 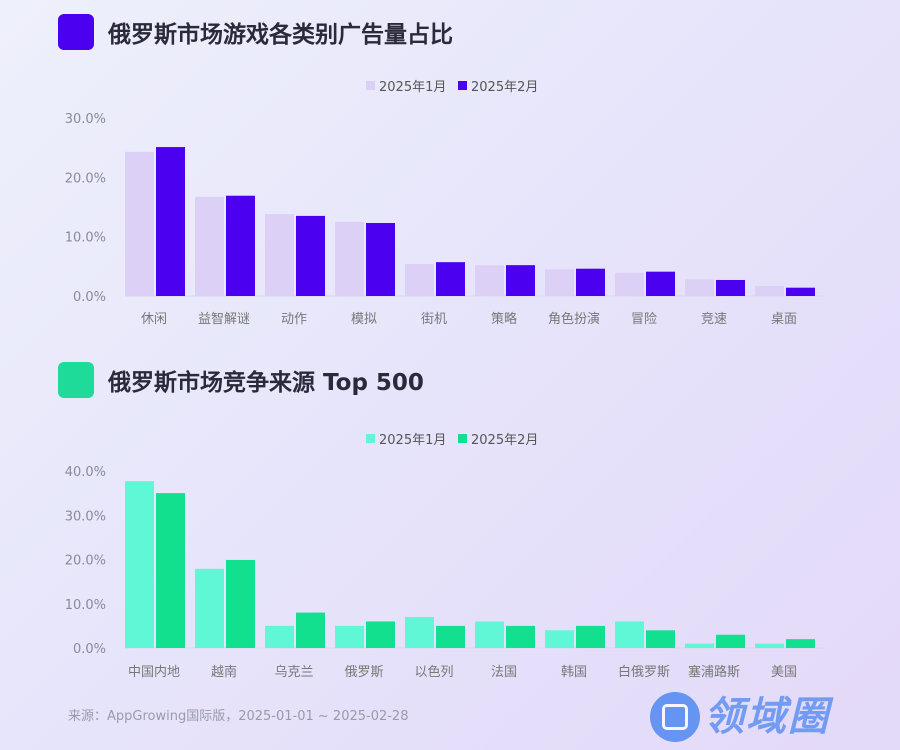 I want to click on x-tick-label: 以色列, so click(x=433, y=672).